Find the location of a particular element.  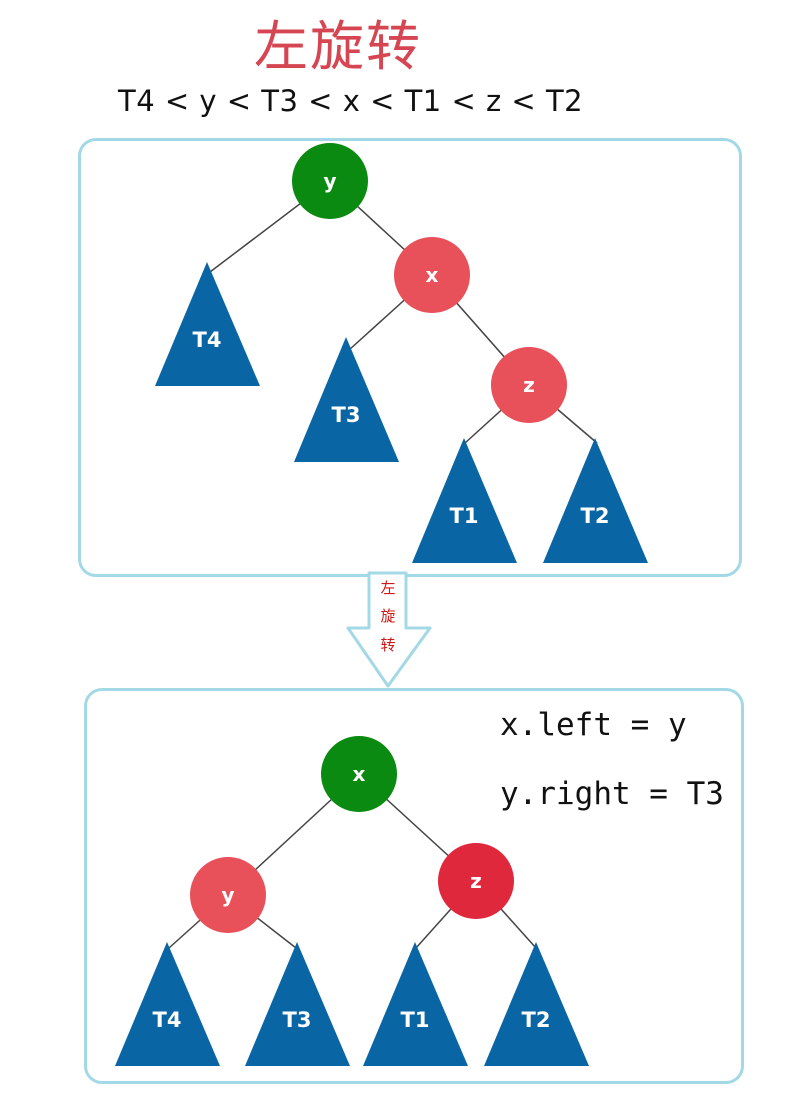

after-node-x-label: x is located at coordinates (359, 774).